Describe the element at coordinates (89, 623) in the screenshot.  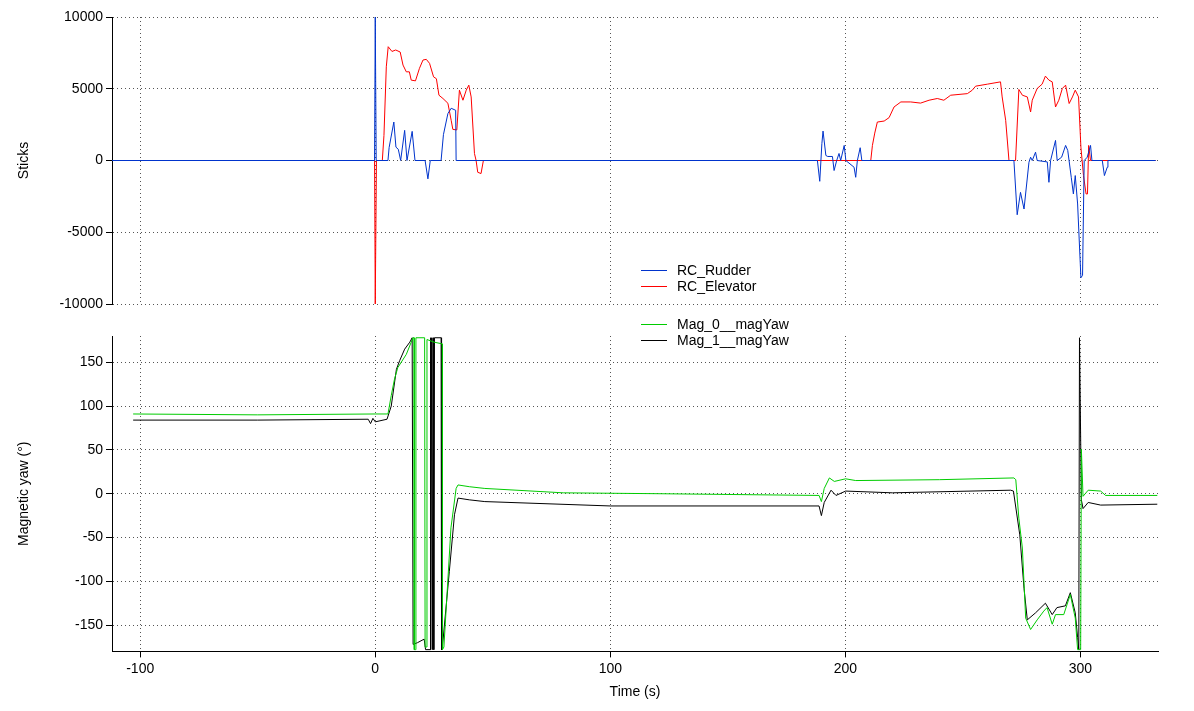
I see `y-tick-label: -150` at that location.